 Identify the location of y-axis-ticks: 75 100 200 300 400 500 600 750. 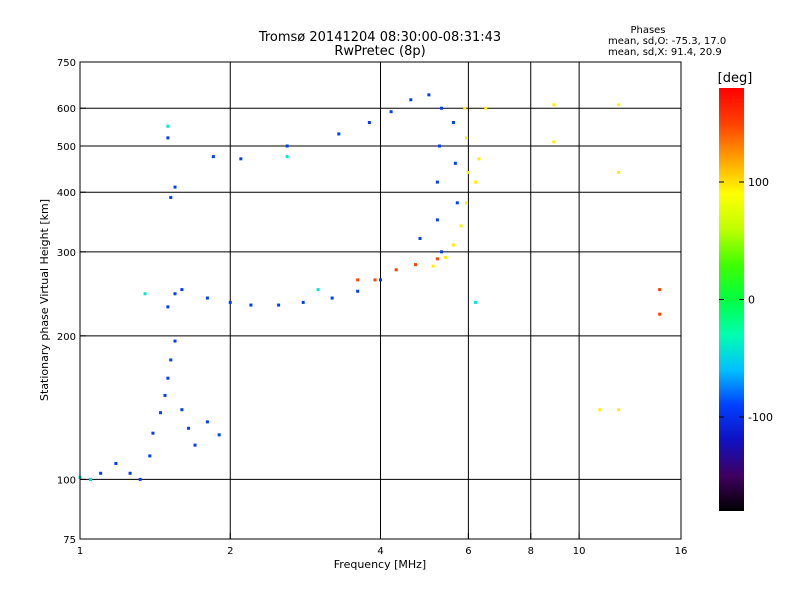
(71, 302).